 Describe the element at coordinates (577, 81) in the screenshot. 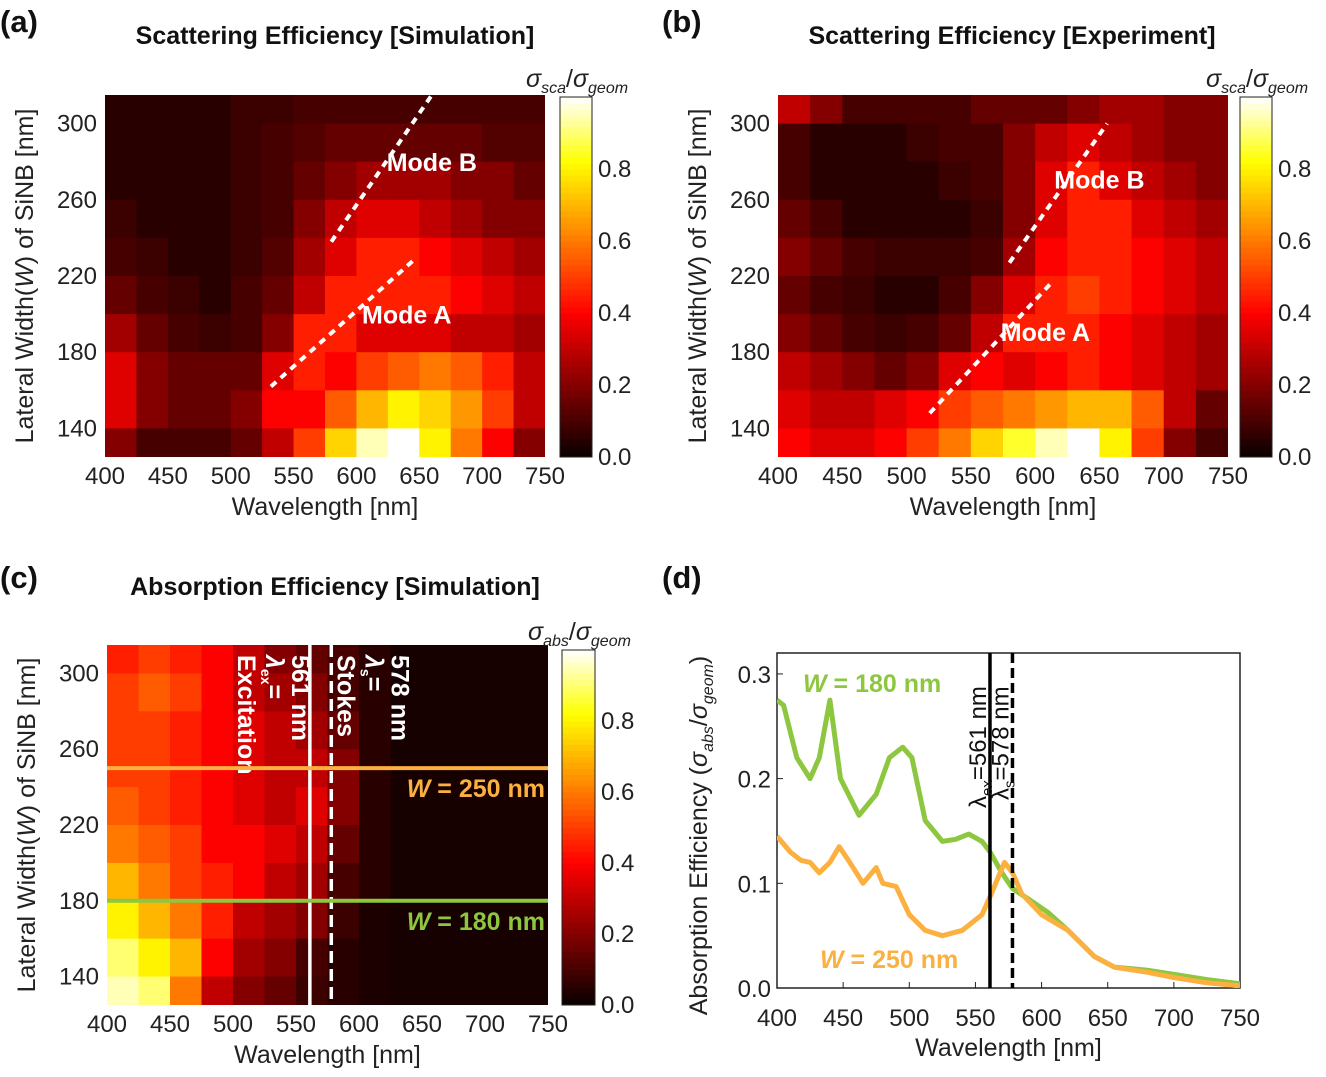

I see `colorbar-label: σsca/σgeom` at that location.